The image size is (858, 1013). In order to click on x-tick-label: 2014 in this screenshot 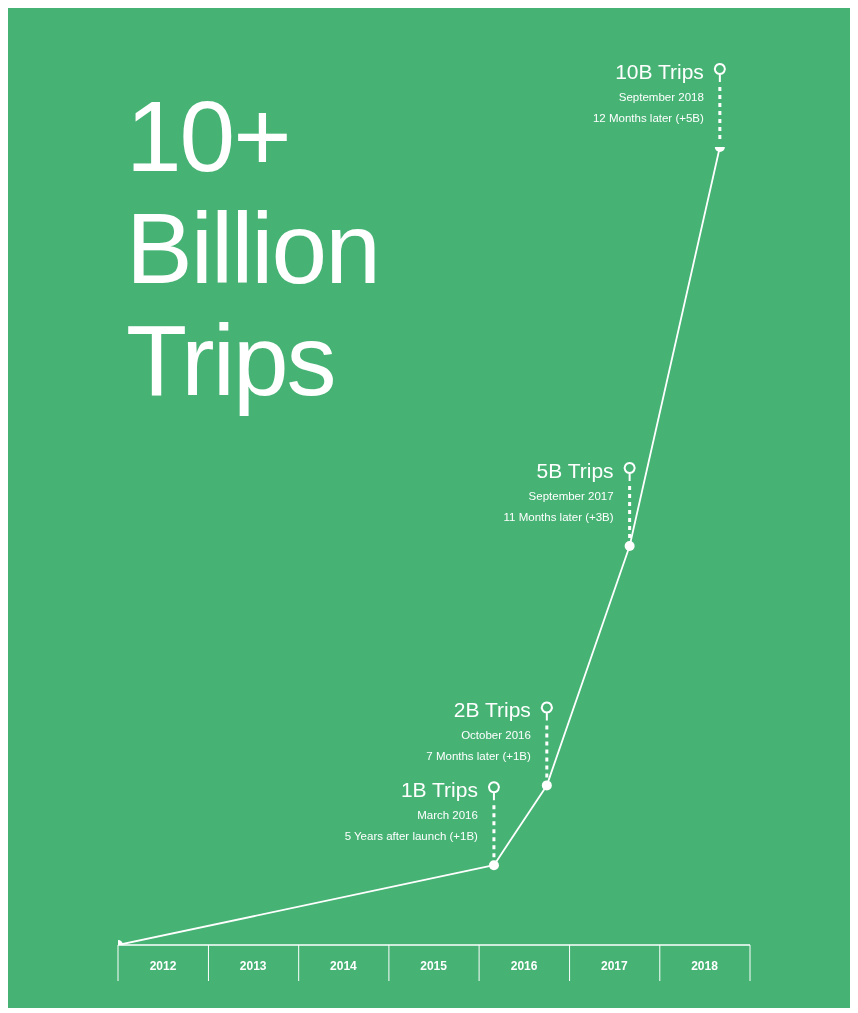, I will do `click(344, 966)`.